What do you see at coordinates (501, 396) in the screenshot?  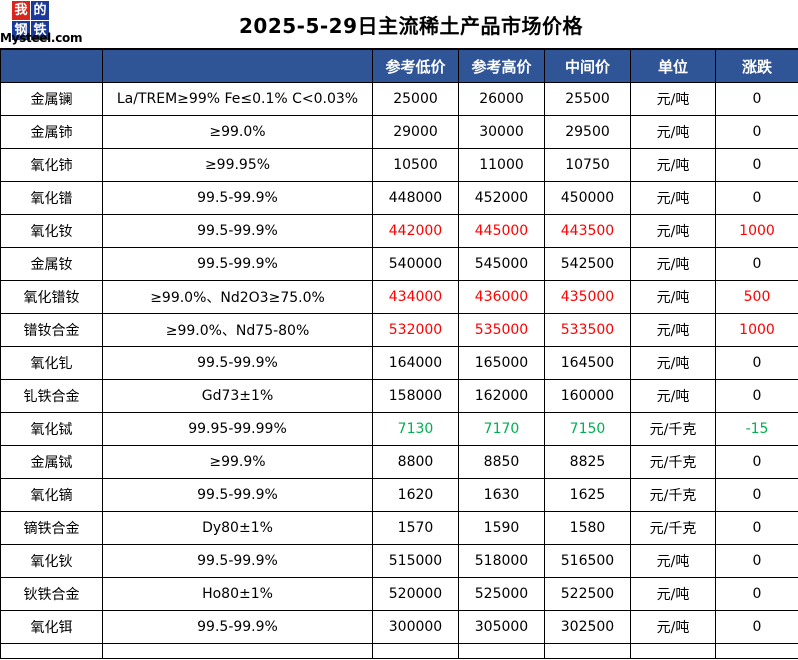 I see `high-price-cell: 162000` at bounding box center [501, 396].